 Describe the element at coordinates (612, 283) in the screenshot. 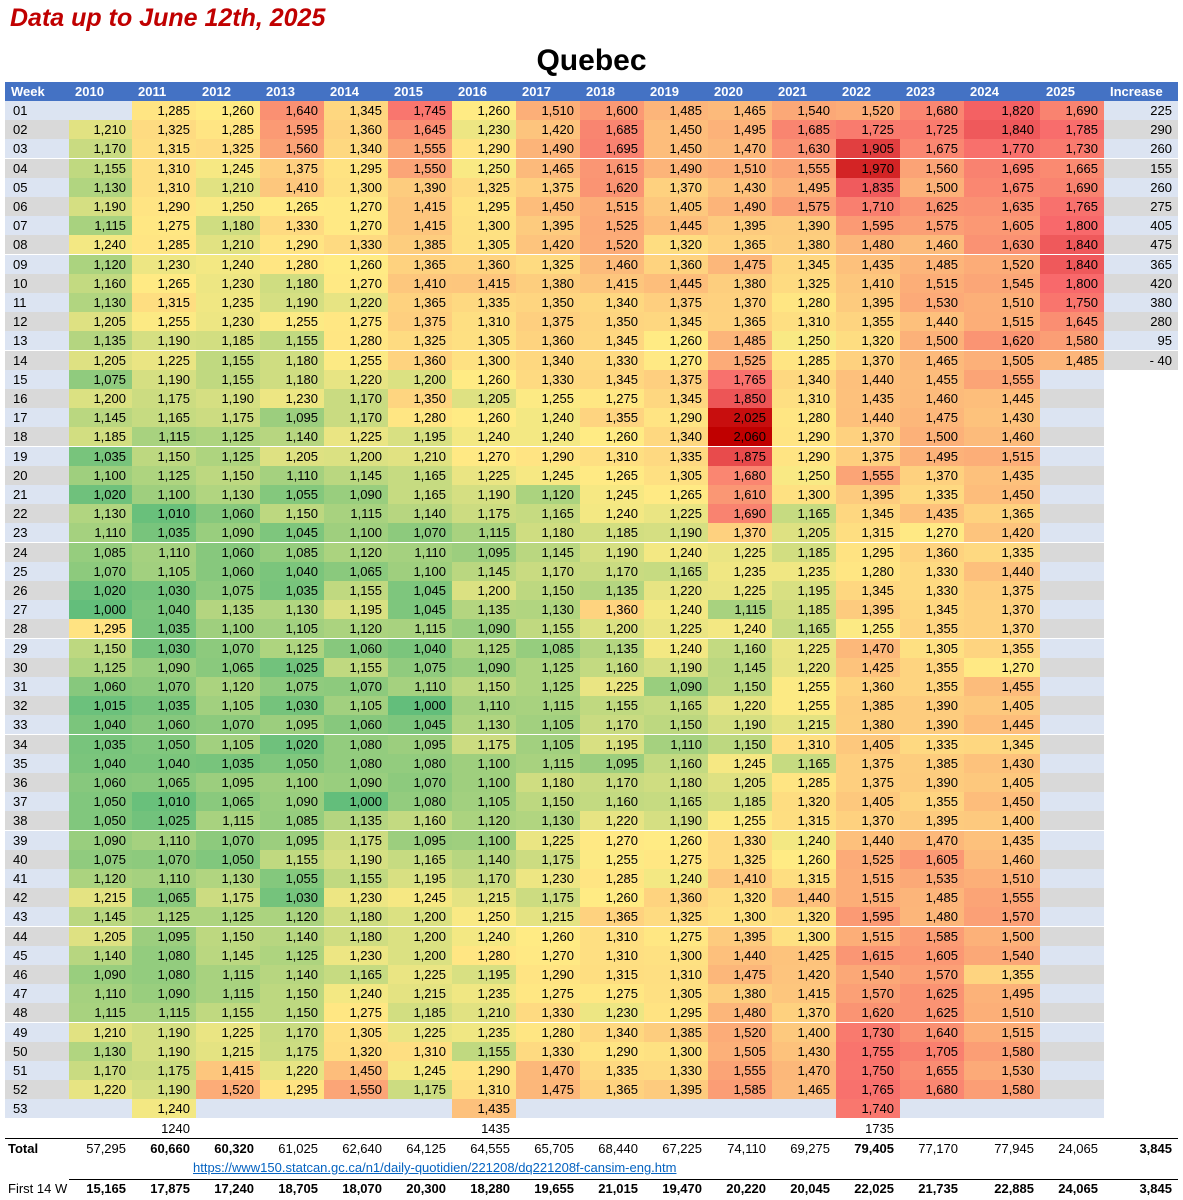

I see `data-cell: 1,415` at that location.